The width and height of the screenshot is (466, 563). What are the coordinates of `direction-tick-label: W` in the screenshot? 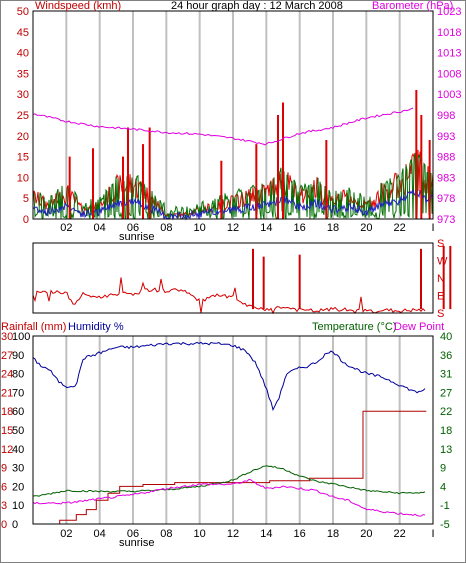 It's located at (442, 262).